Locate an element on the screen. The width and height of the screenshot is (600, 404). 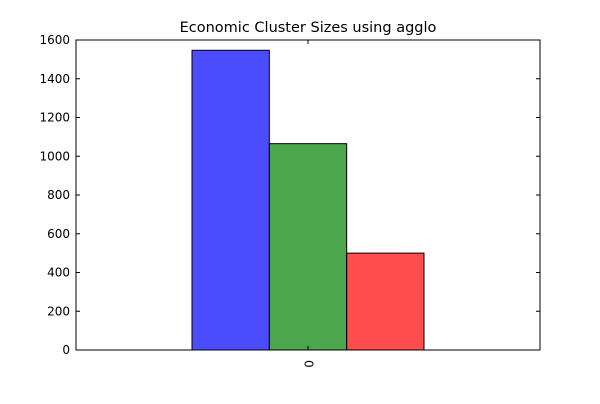
y-tick-label: 1000 is located at coordinates (54, 156).